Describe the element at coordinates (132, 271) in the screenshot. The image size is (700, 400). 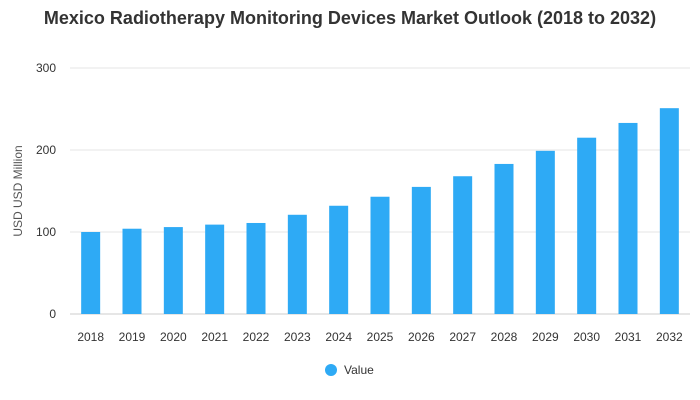
I see `bar-2019` at that location.